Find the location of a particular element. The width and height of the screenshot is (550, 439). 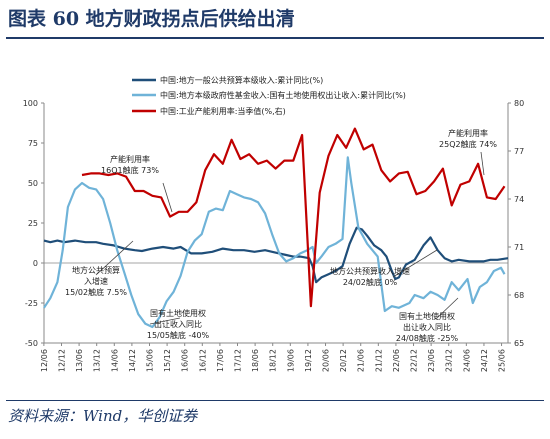

y-left-tick-label: 0 is located at coordinates (35, 263).